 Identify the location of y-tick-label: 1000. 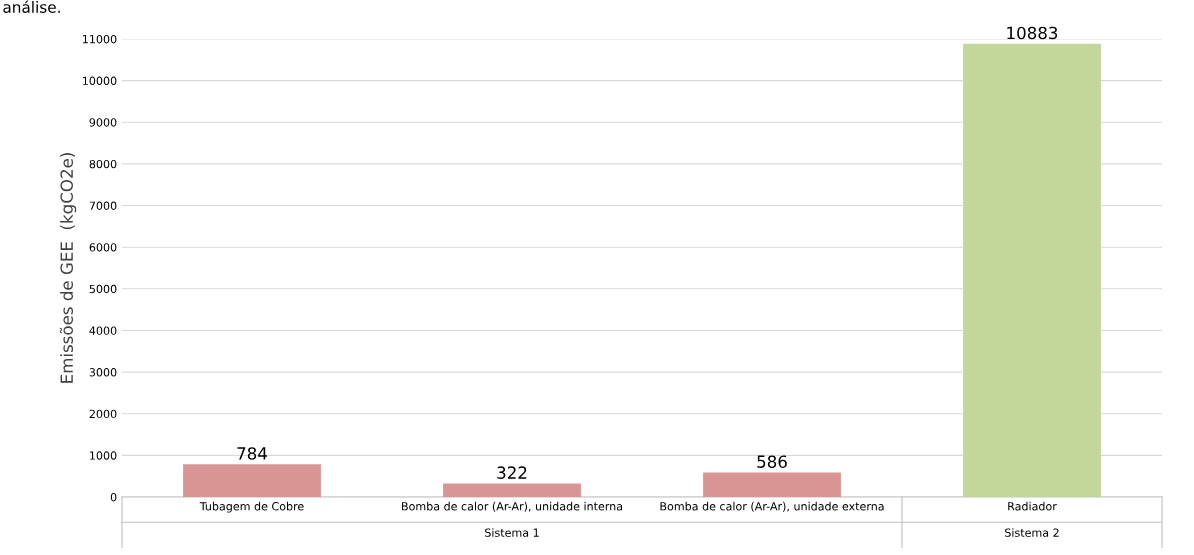
(103, 455).